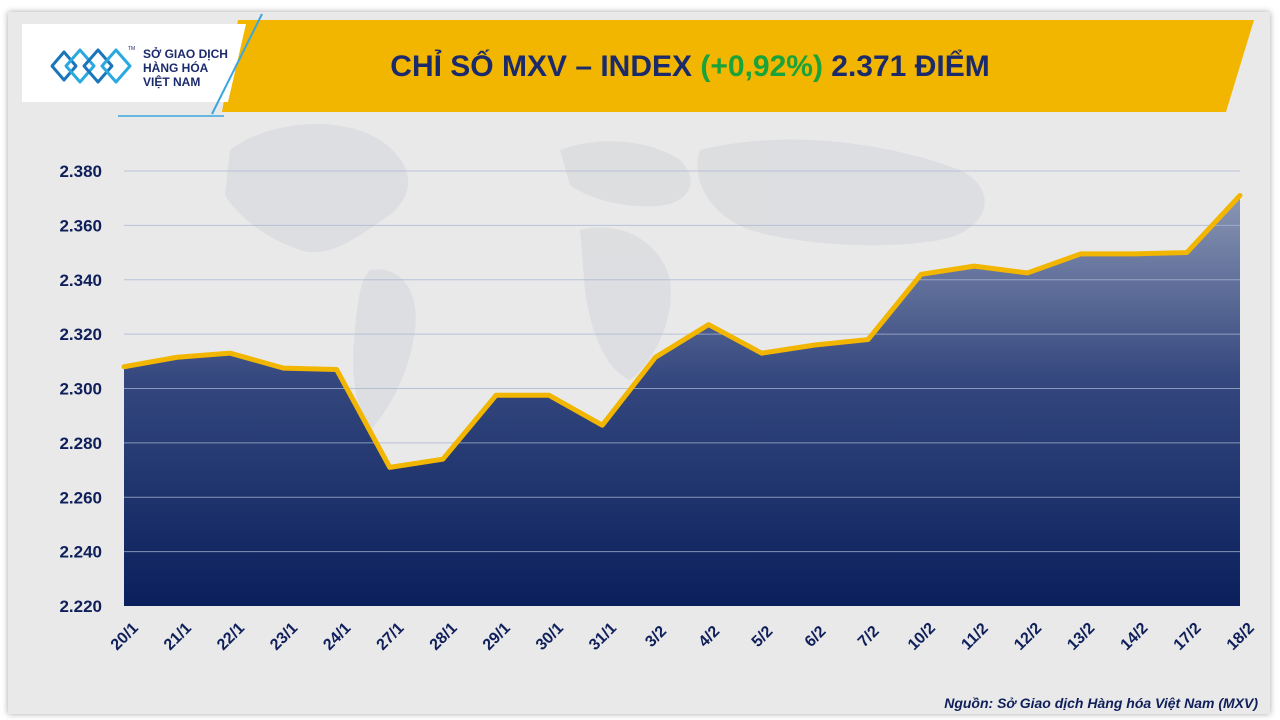 The image size is (1280, 720). What do you see at coordinates (1241, 637) in the screenshot?
I see `x-tick-label: 18/2` at bounding box center [1241, 637].